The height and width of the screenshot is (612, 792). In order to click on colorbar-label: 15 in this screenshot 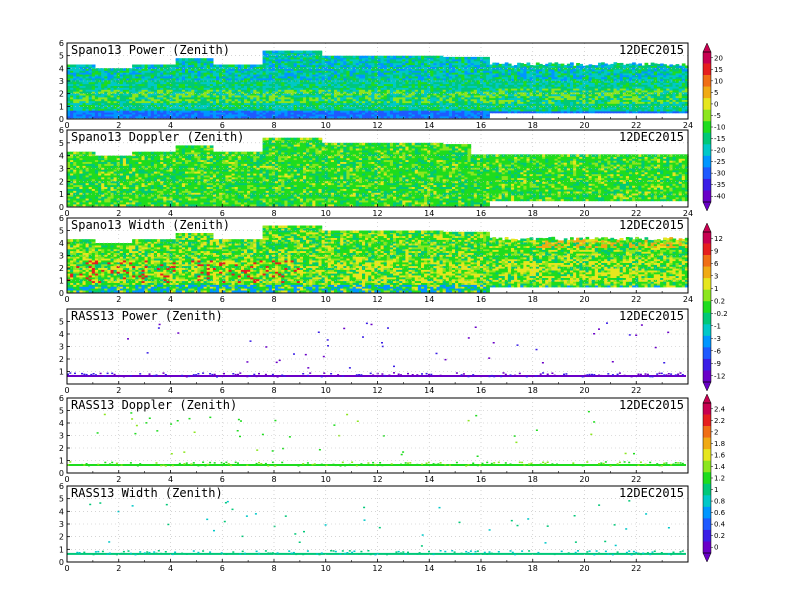, I will do `click(718, 70)`.